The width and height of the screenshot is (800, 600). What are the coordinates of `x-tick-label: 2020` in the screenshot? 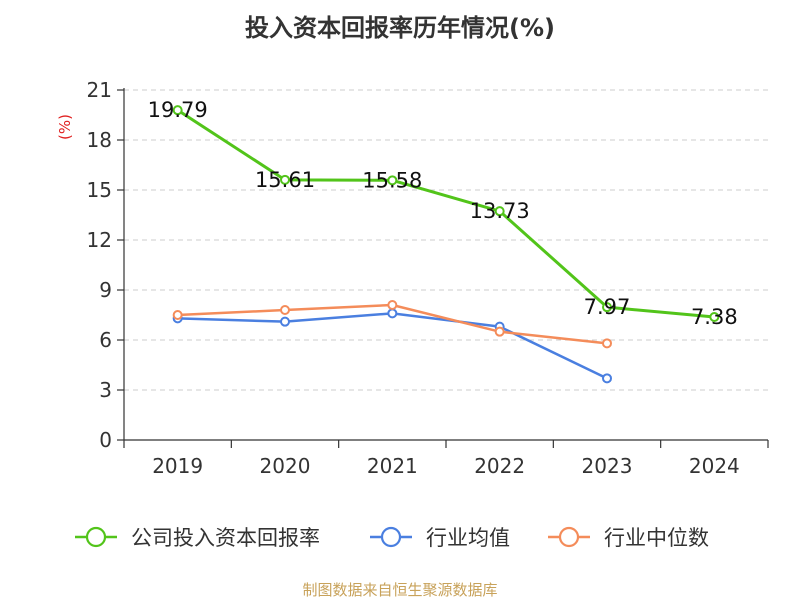 It's located at (285, 466).